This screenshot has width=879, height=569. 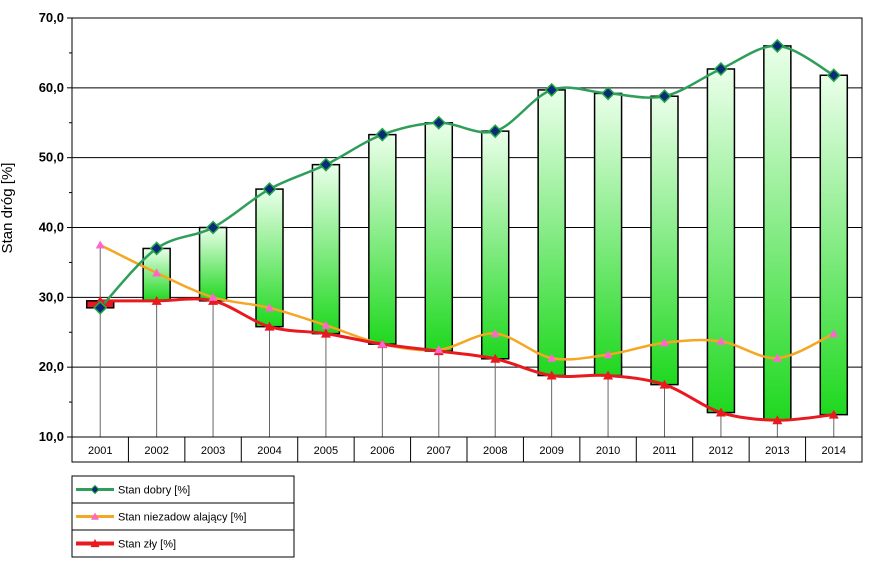 I want to click on y-tick-label: 10,0, so click(x=51, y=436).